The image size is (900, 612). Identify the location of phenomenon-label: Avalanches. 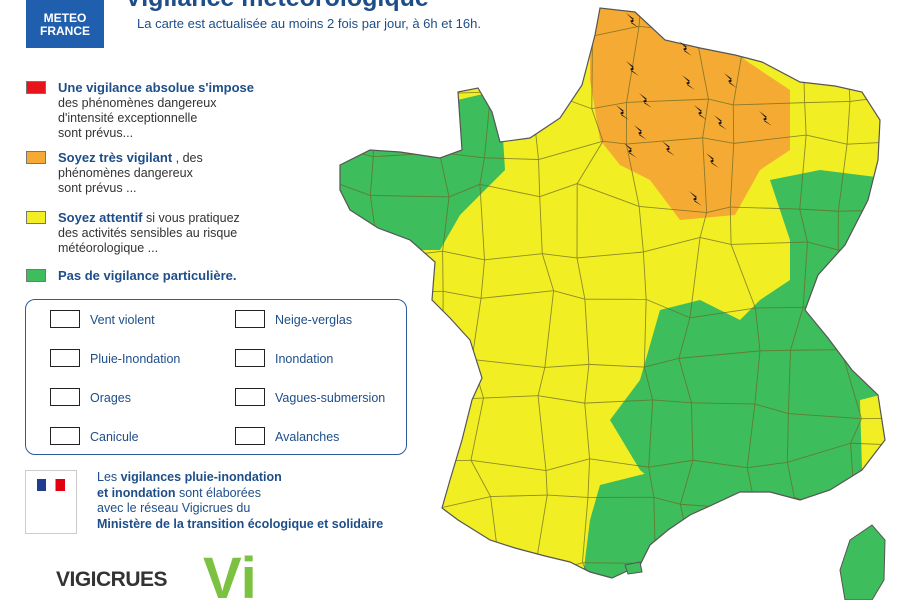
(307, 437).